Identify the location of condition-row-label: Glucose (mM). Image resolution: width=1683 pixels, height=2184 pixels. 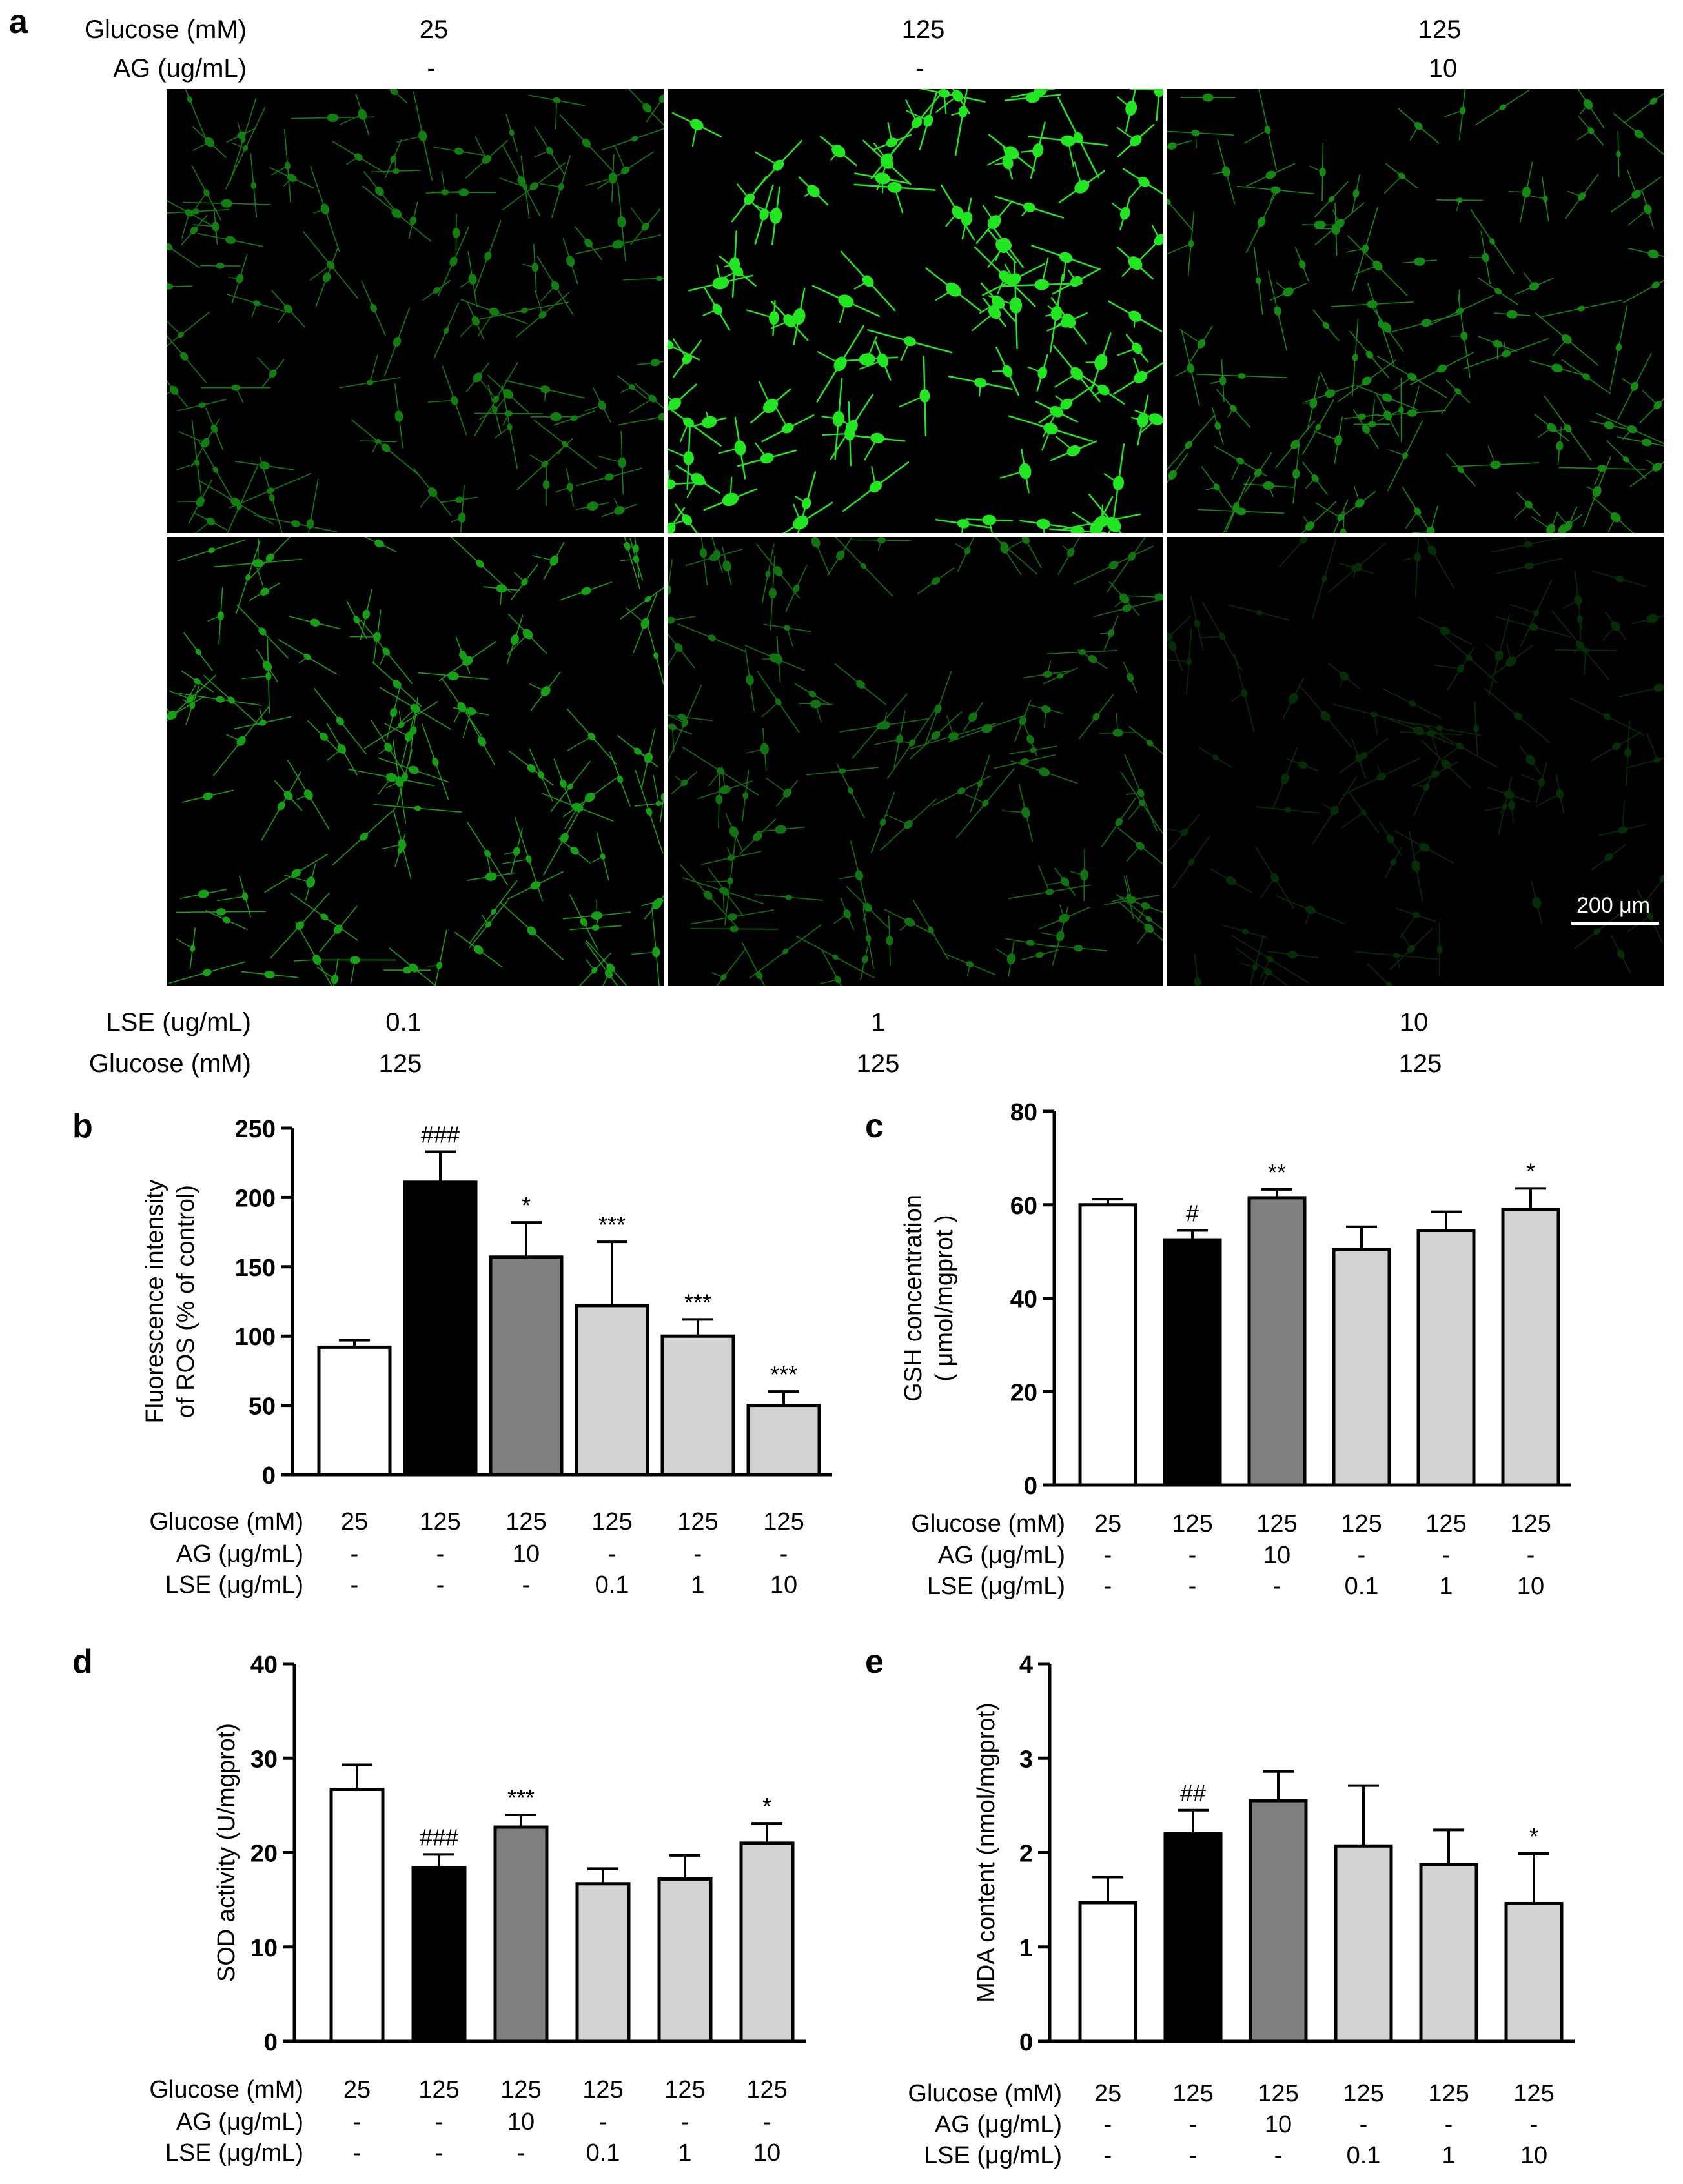
(985, 2093).